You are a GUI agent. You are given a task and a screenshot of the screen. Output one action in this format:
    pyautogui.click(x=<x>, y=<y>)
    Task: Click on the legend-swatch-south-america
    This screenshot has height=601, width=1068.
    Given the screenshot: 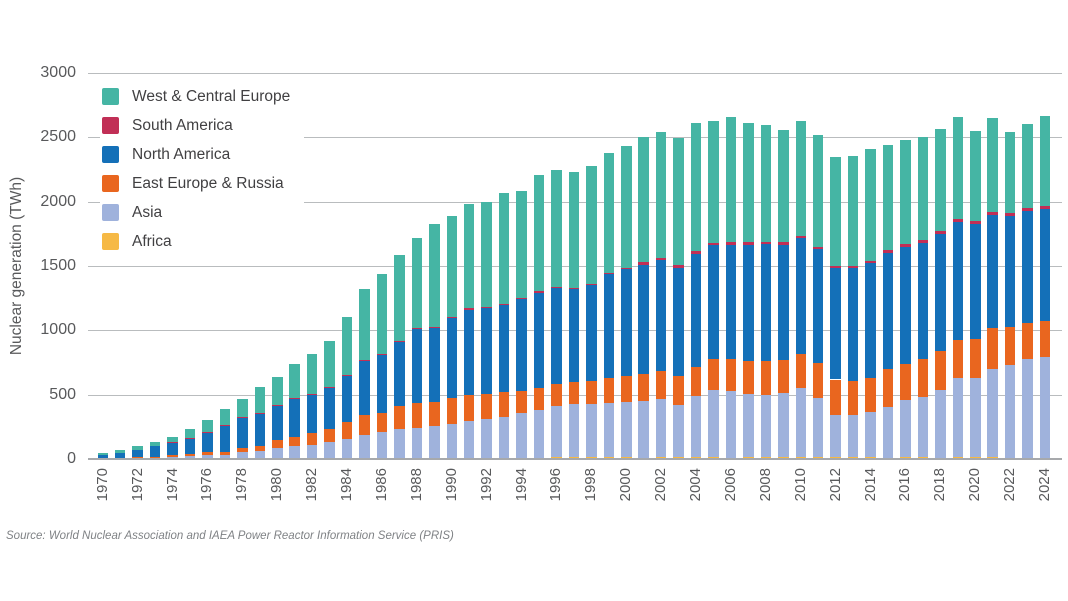 What is the action you would take?
    pyautogui.click(x=110, y=125)
    